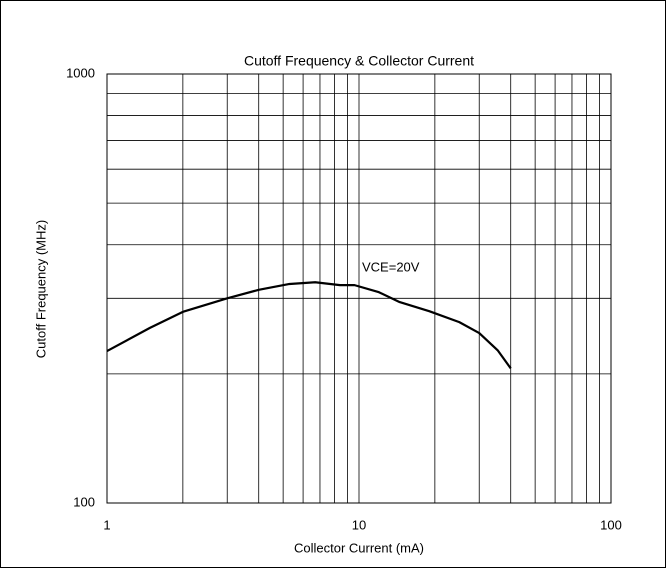  I want to click on annotation: VCE=20V, so click(391, 266).